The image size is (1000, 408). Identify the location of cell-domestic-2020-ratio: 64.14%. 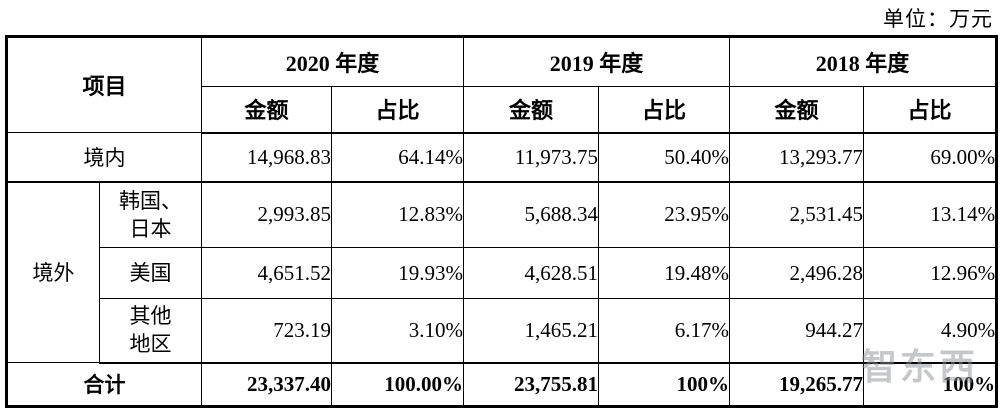
(398, 157).